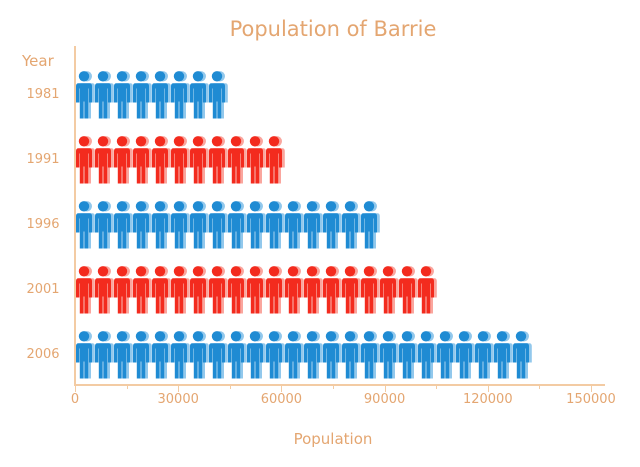 This screenshot has height=467, width=640. What do you see at coordinates (43, 159) in the screenshot?
I see `year-label: 1991` at bounding box center [43, 159].